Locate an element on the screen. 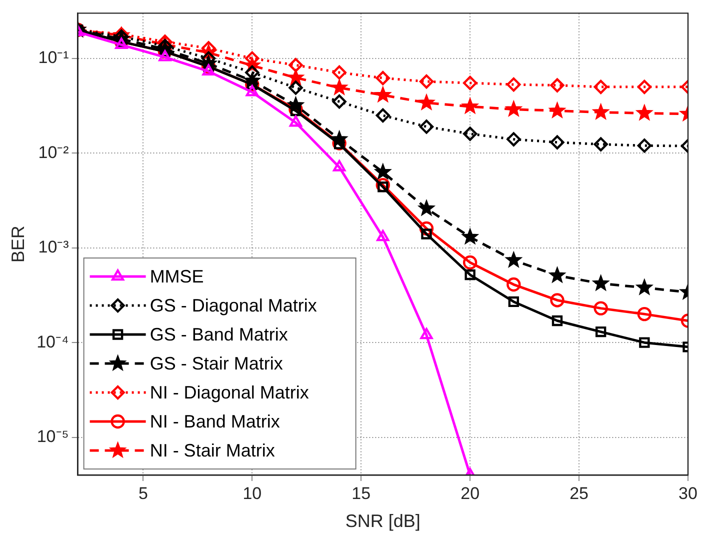 The height and width of the screenshot is (539, 724). x-tick-label: 25 is located at coordinates (579, 493).